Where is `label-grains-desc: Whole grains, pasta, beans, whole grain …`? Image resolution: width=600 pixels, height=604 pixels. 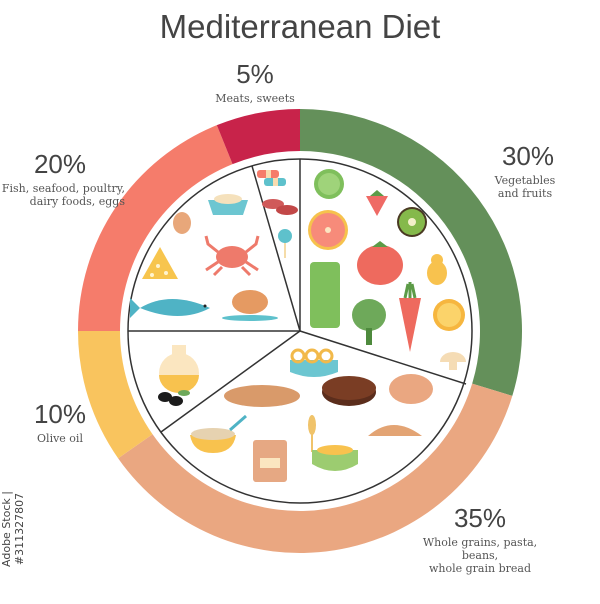
label-grains-desc: Whole grains, pasta, beans, whole grain … is located at coordinates (480, 555).